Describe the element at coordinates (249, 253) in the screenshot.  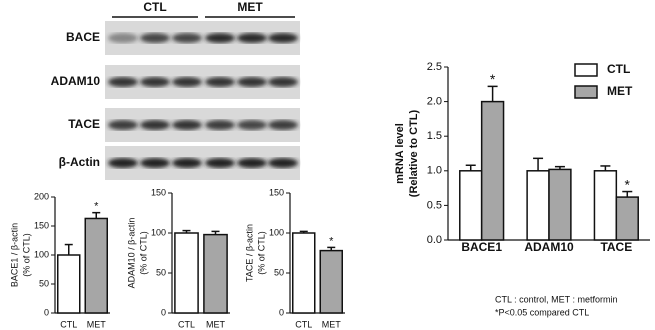
I see `y-axis-label: TACE / β-actin` at that location.